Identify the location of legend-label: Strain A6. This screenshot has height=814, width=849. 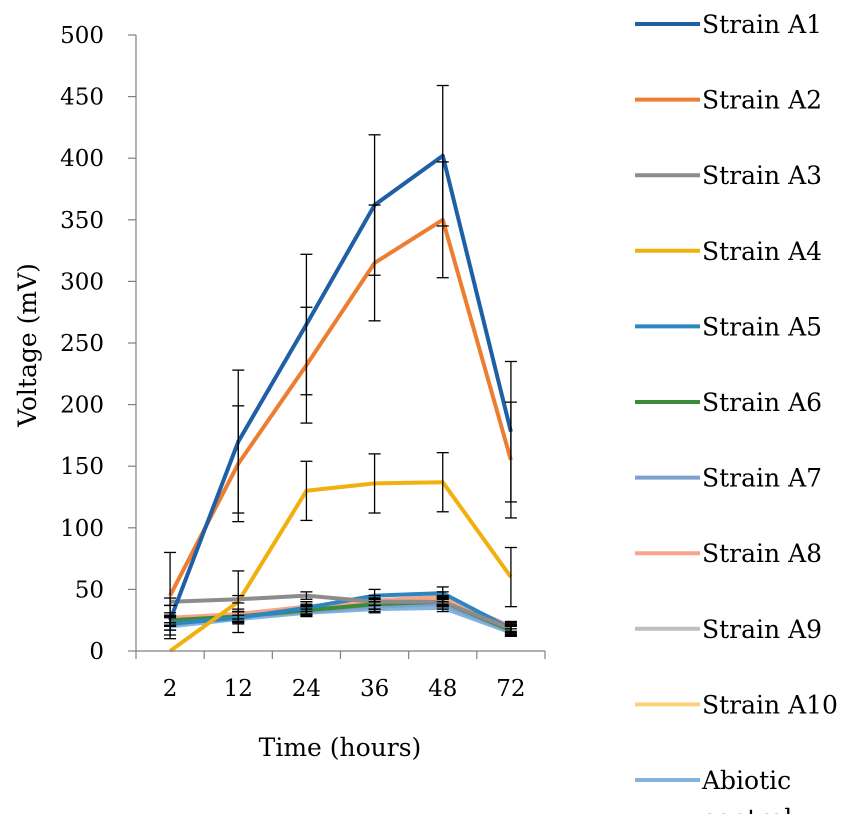
(762, 402).